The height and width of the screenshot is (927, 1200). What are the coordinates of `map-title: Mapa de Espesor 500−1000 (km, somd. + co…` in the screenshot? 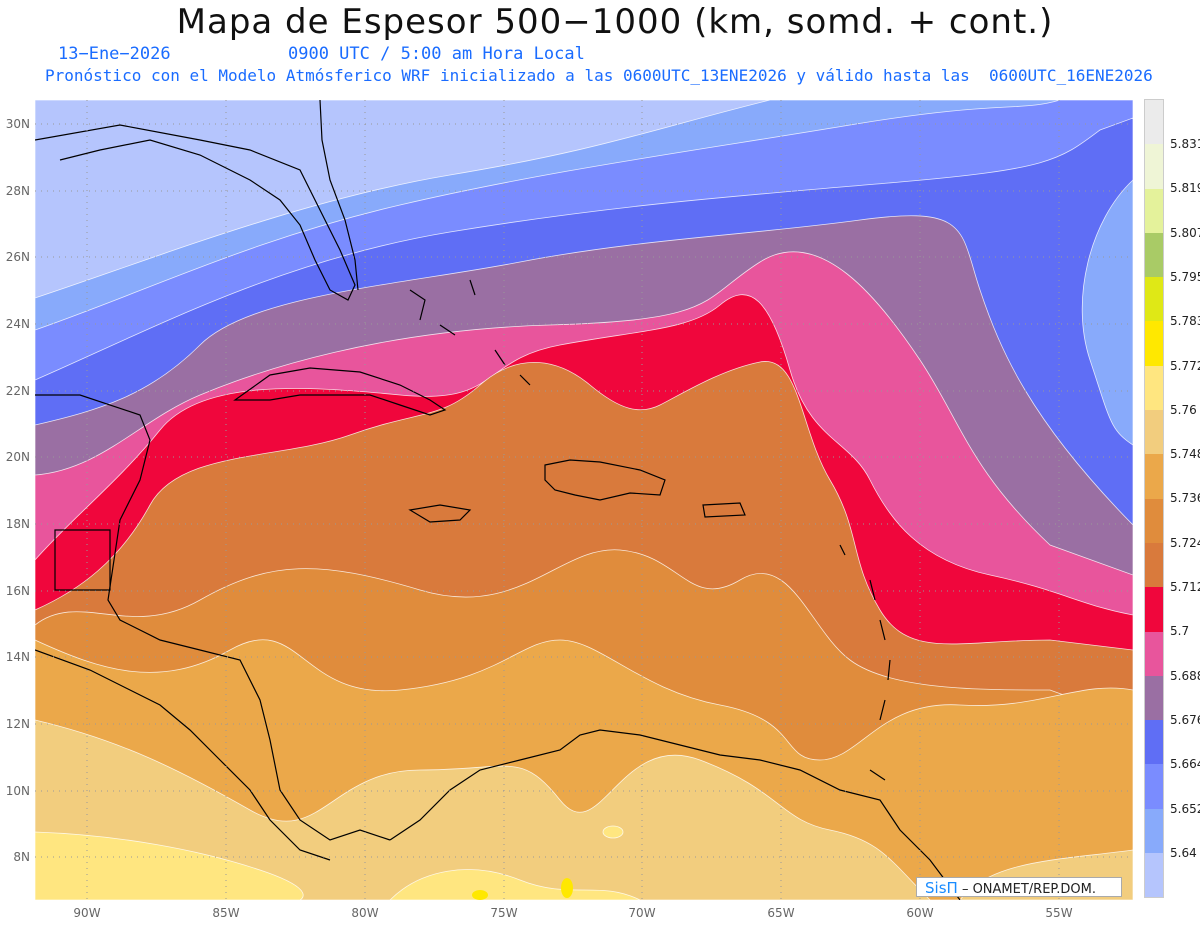 It's located at (615, 22).